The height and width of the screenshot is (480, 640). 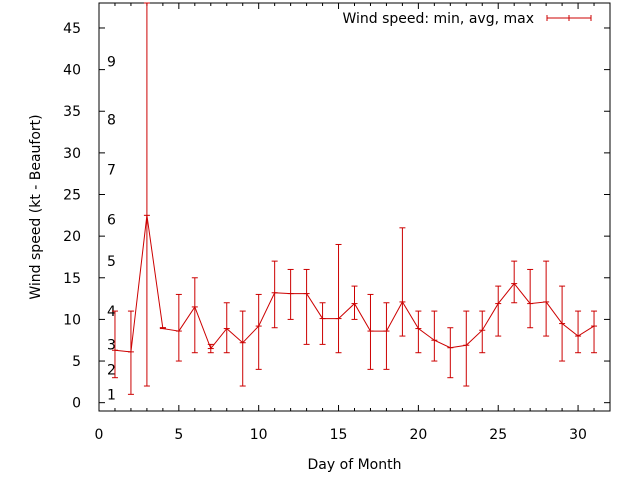 I want to click on y-tick-label: 20, so click(x=72, y=237).